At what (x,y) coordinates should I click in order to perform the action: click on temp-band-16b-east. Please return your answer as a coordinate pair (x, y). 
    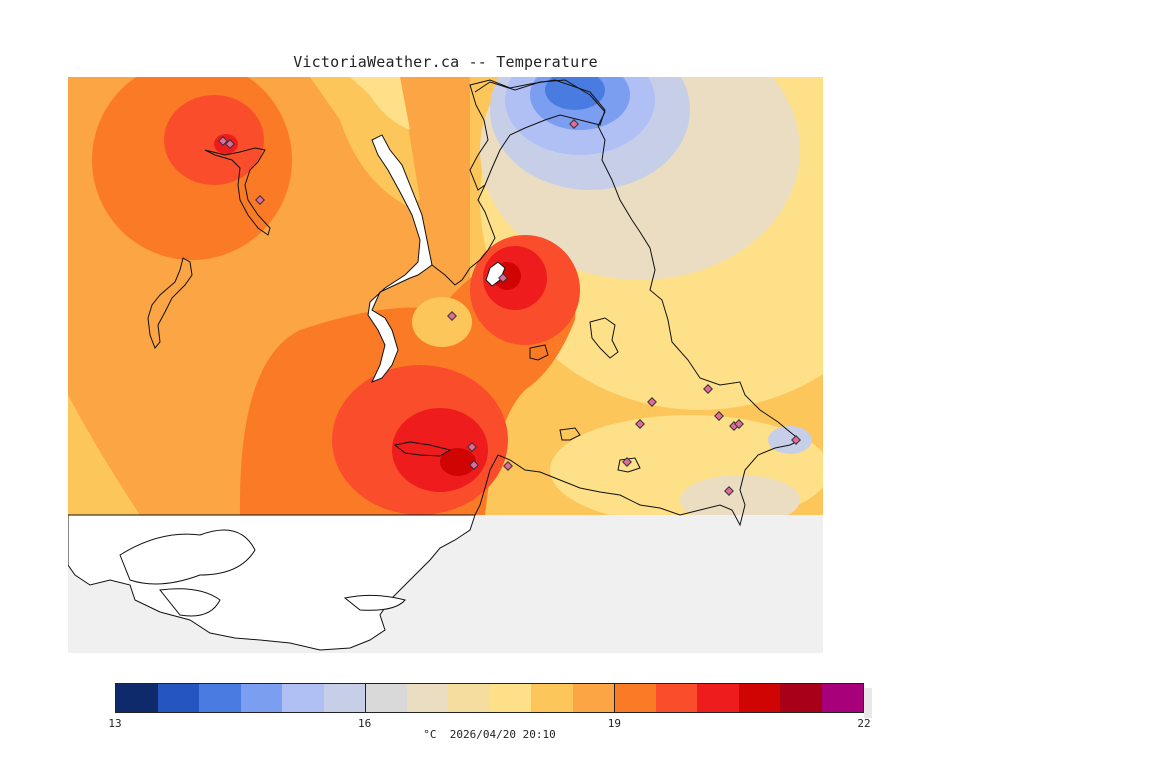
    Looking at the image, I should click on (740, 495).